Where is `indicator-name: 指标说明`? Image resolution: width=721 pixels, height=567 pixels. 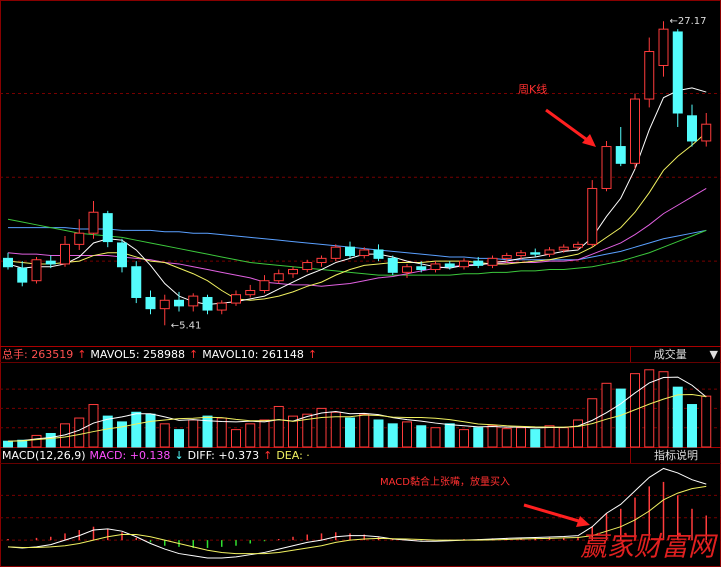
indicator-name: 指标说明 is located at coordinates (676, 455).